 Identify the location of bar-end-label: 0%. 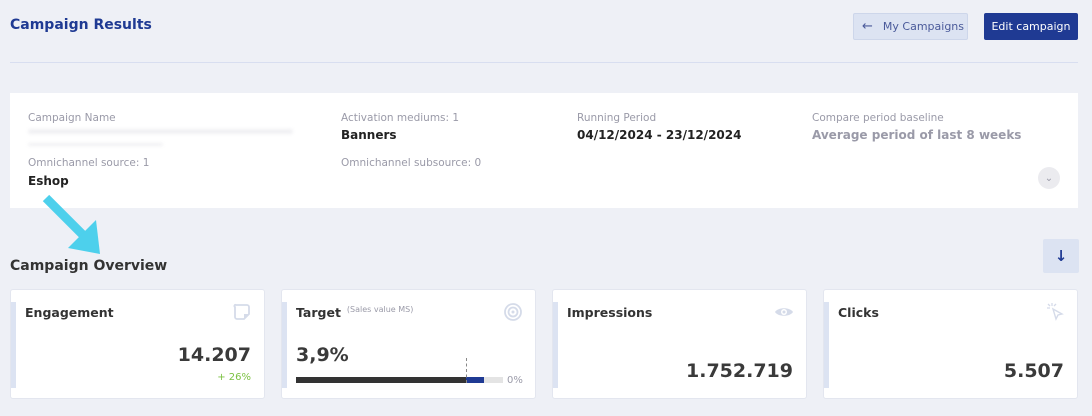
(515, 380).